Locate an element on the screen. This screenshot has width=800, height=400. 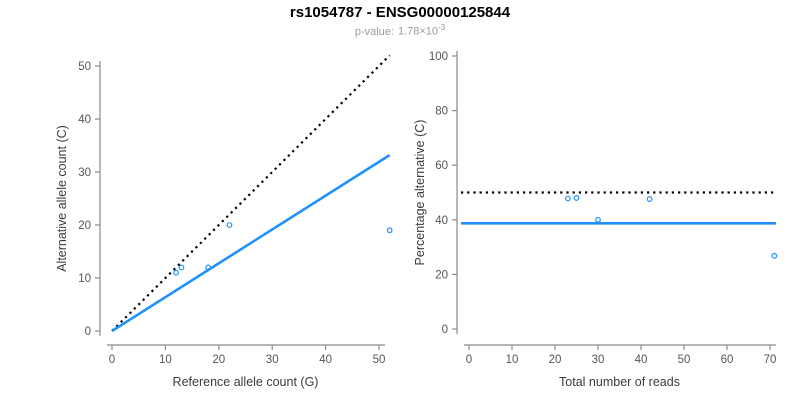
y-tick-label: 30 is located at coordinates (84, 173).